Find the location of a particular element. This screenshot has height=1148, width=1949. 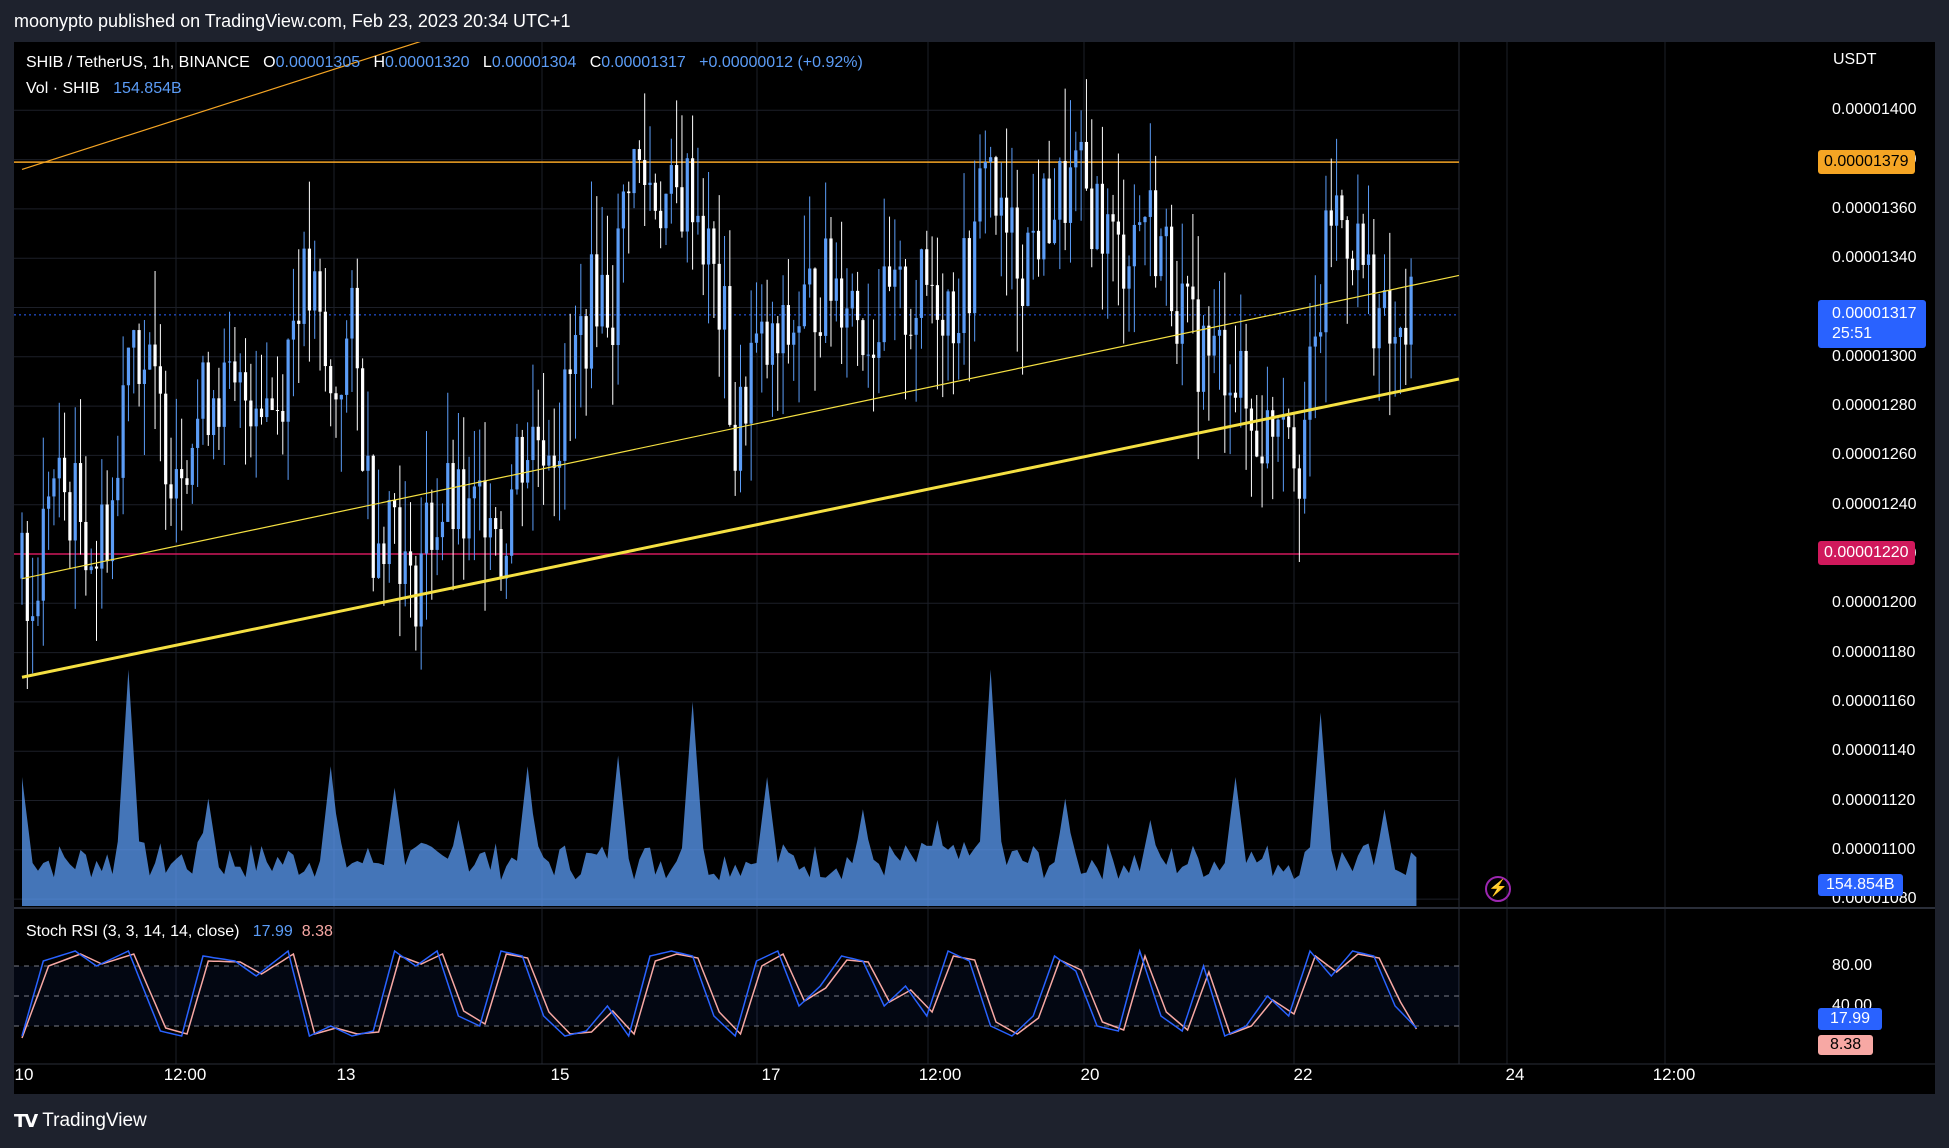

bottom-bar is located at coordinates (974, 1121).